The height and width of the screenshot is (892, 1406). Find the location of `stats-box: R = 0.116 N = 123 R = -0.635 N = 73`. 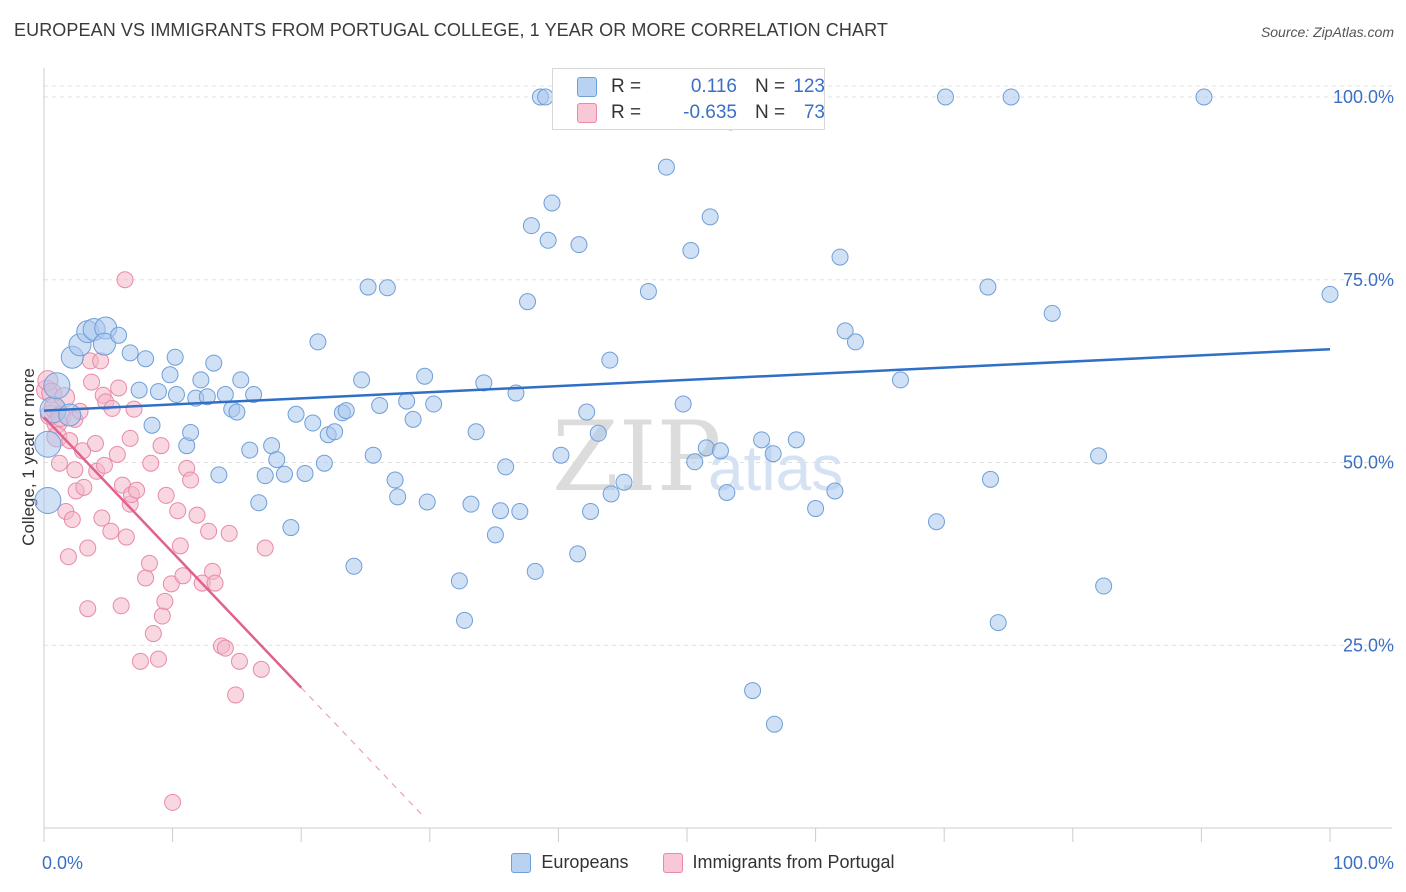

stats-box: R = 0.116 N = 123 R = -0.635 N = 73 is located at coordinates (688, 99).